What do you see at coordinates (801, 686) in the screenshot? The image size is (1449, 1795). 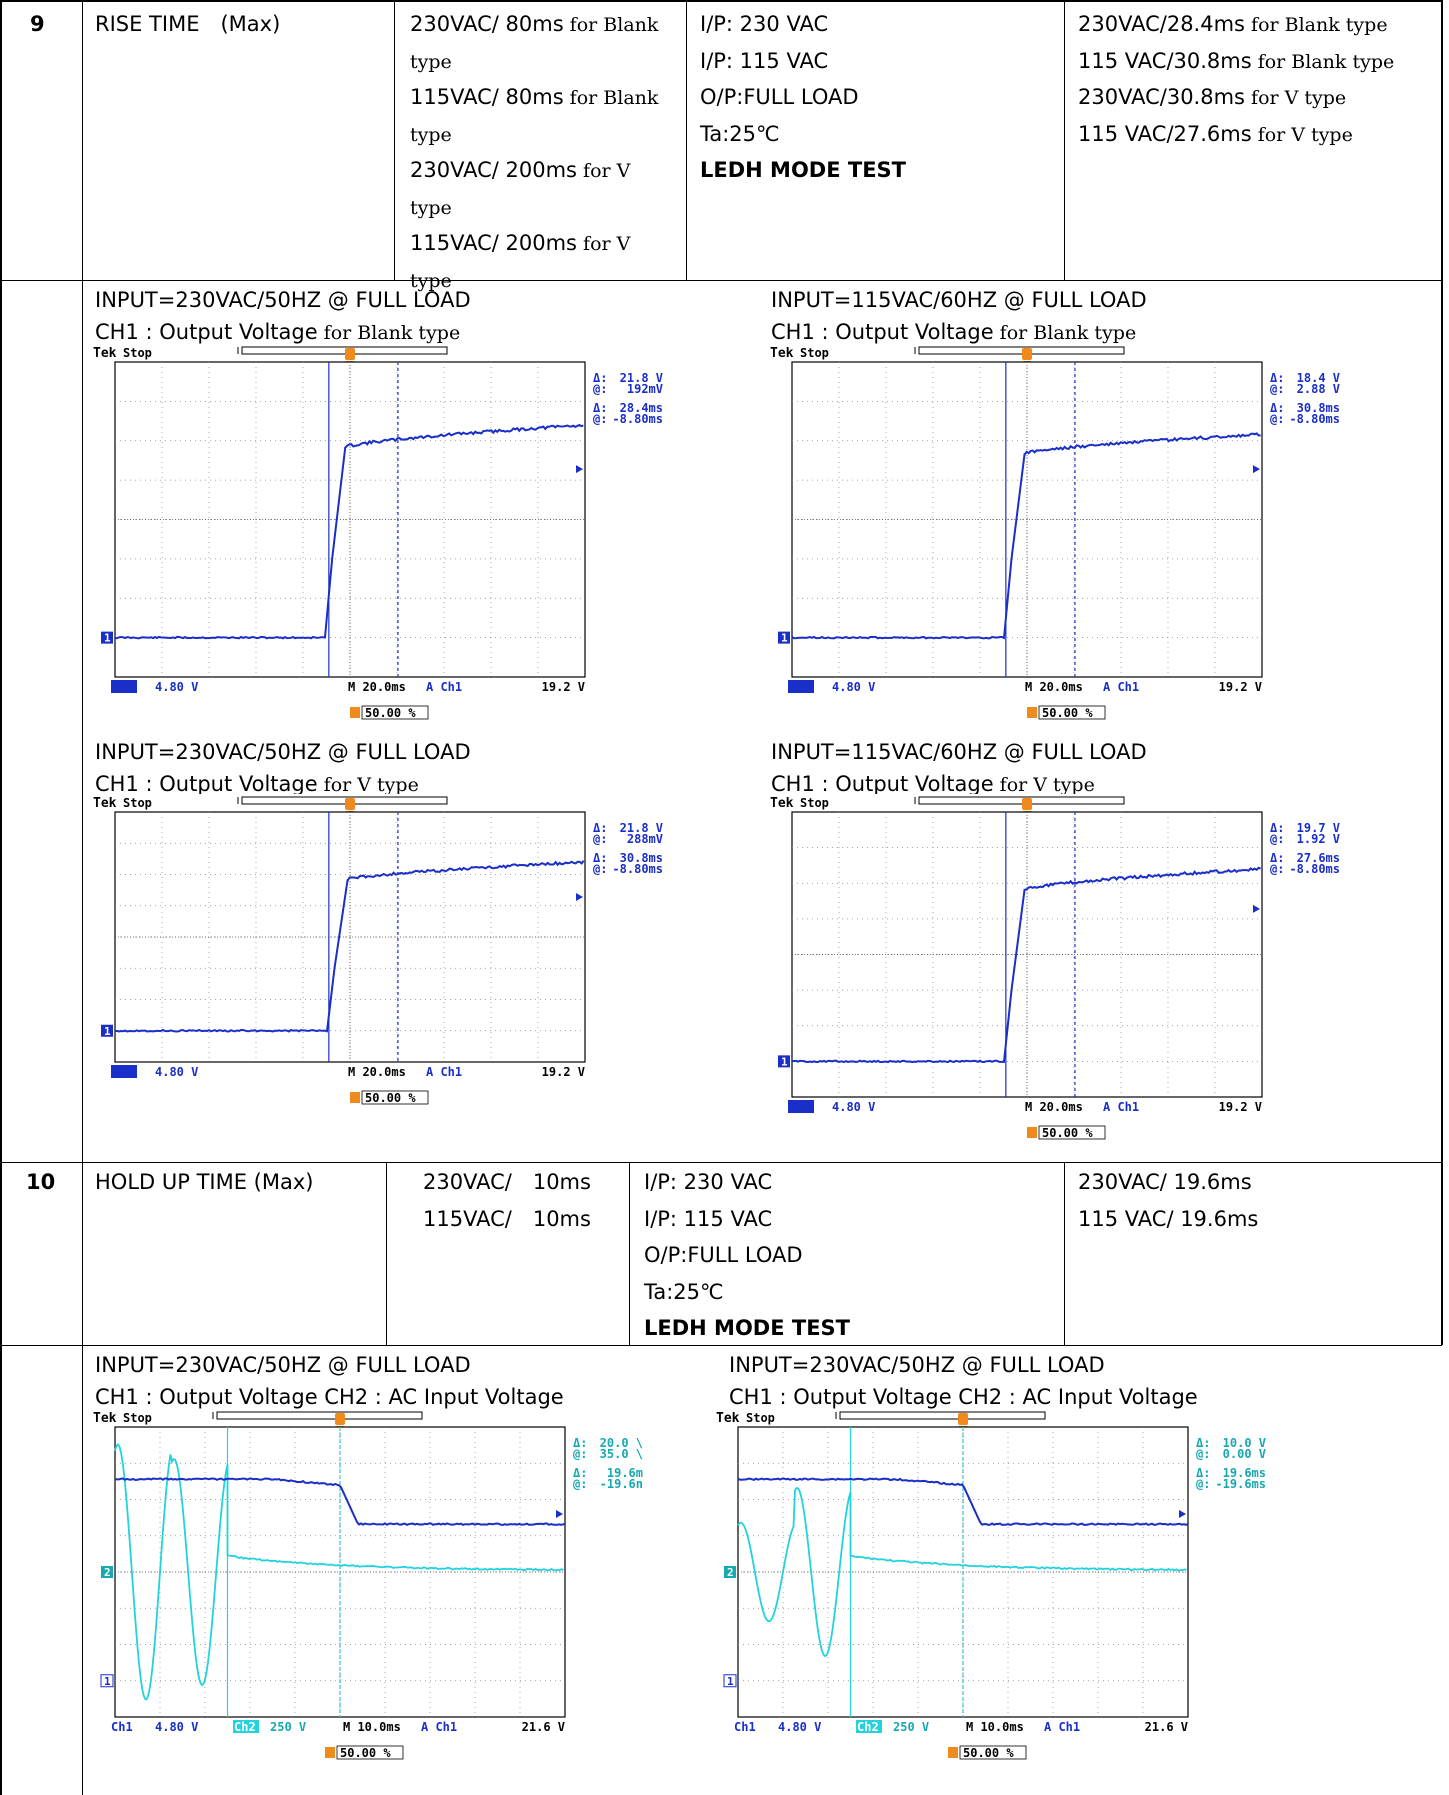 I see `status-ch1-bg` at bounding box center [801, 686].